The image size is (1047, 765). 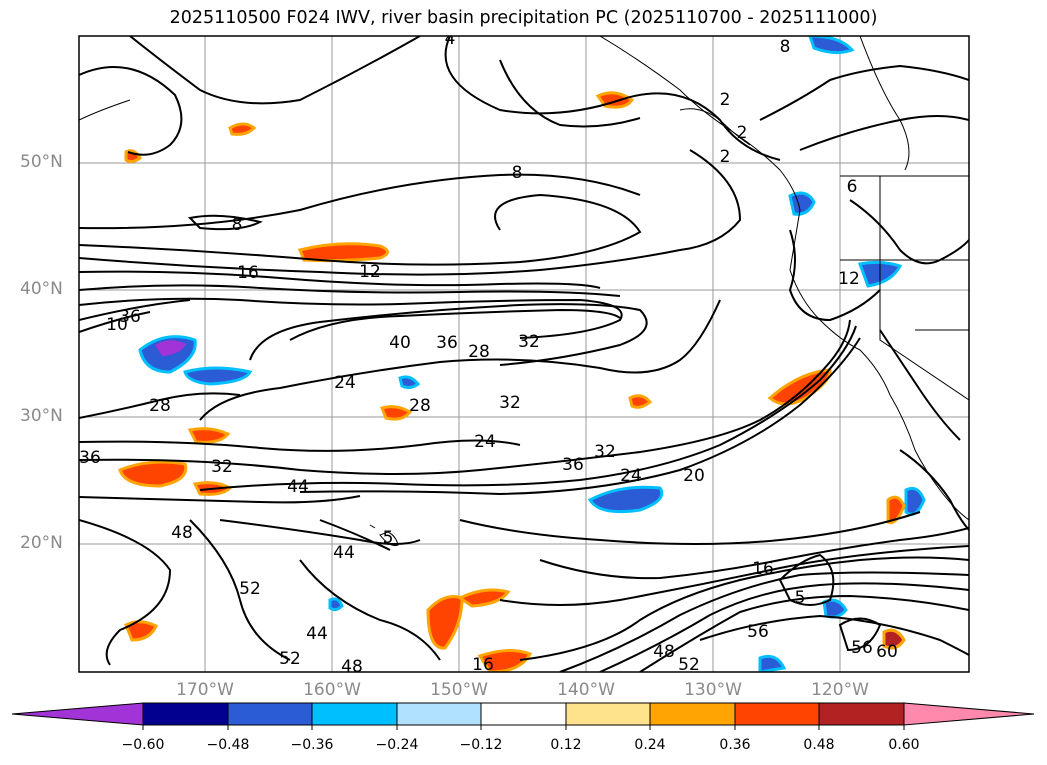 I want to click on colorbar-tick-label: 0.48, so click(x=819, y=745).